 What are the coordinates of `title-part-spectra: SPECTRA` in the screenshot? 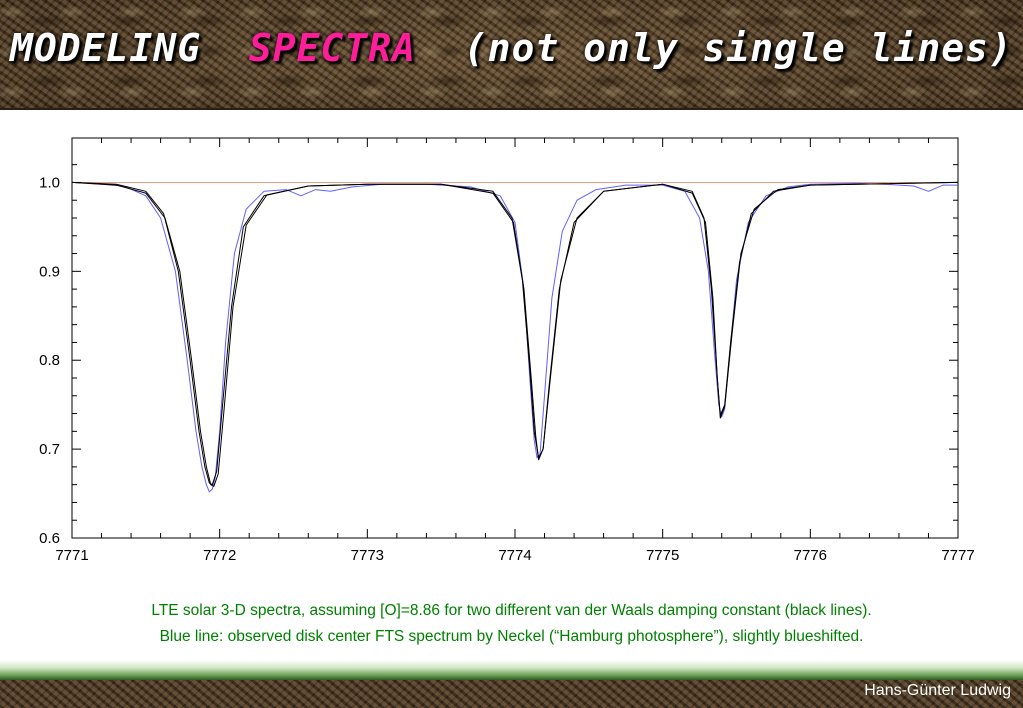 It's located at (332, 48).